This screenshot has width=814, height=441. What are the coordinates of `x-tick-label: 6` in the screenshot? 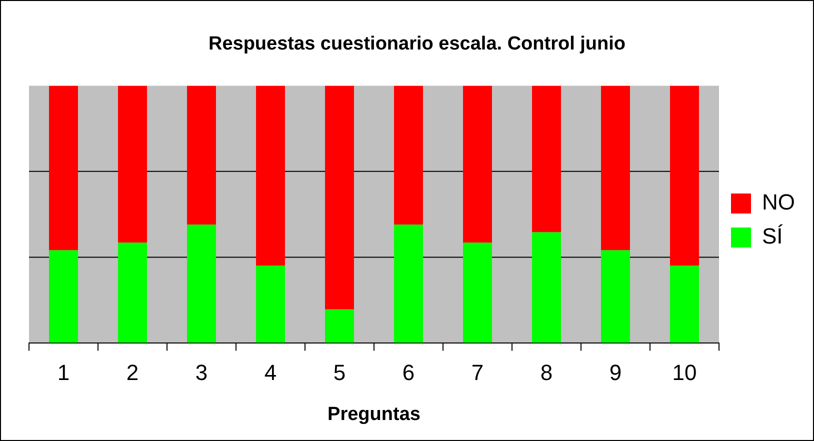 It's located at (408, 373).